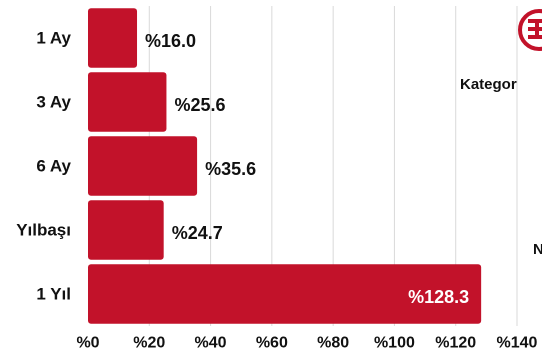 This screenshot has width=542, height=356. I want to click on x-tick-label: %20, so click(149, 343).